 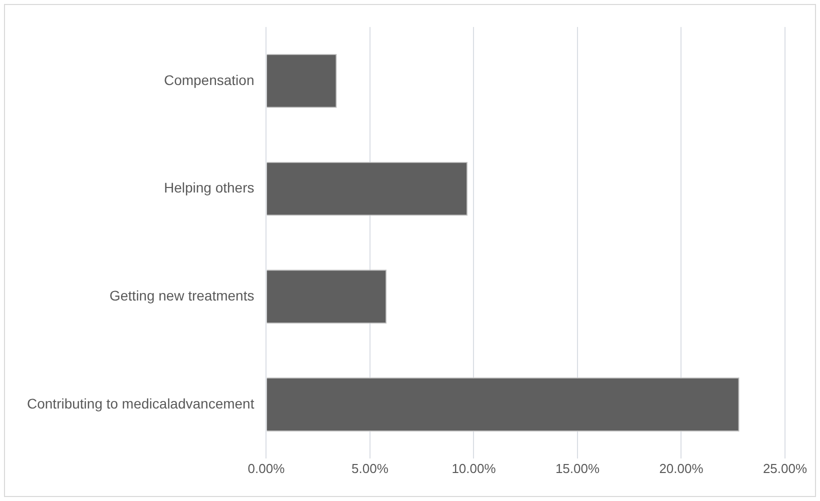 What do you see at coordinates (209, 80) in the screenshot?
I see `y-tick-label: Compensation` at bounding box center [209, 80].